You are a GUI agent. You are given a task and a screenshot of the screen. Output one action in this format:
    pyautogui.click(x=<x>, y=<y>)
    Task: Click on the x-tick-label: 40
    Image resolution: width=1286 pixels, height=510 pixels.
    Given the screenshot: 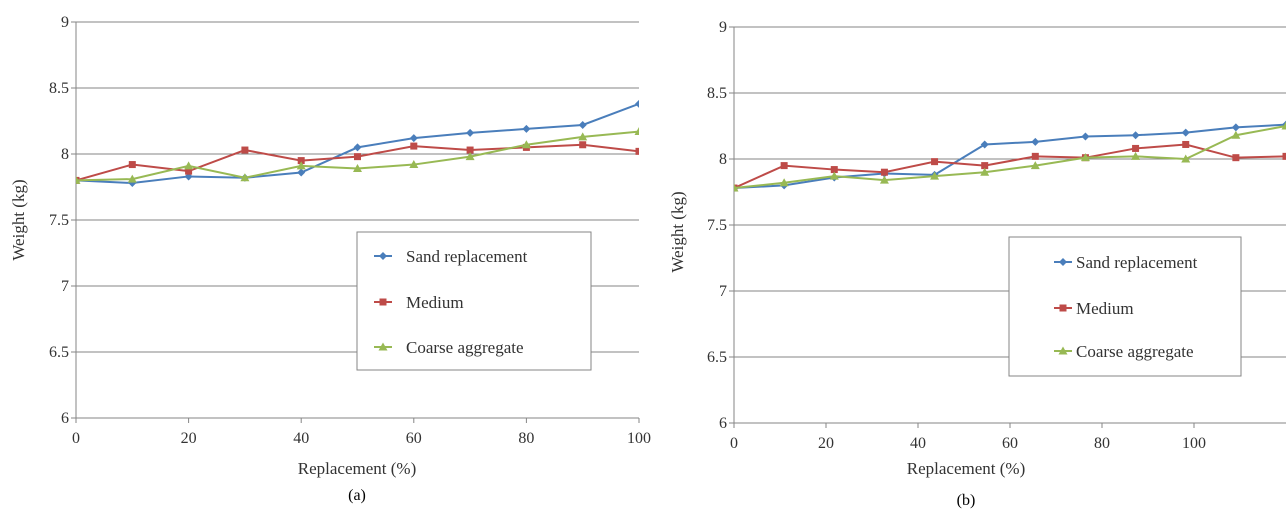 What is the action you would take?
    pyautogui.click(x=301, y=438)
    